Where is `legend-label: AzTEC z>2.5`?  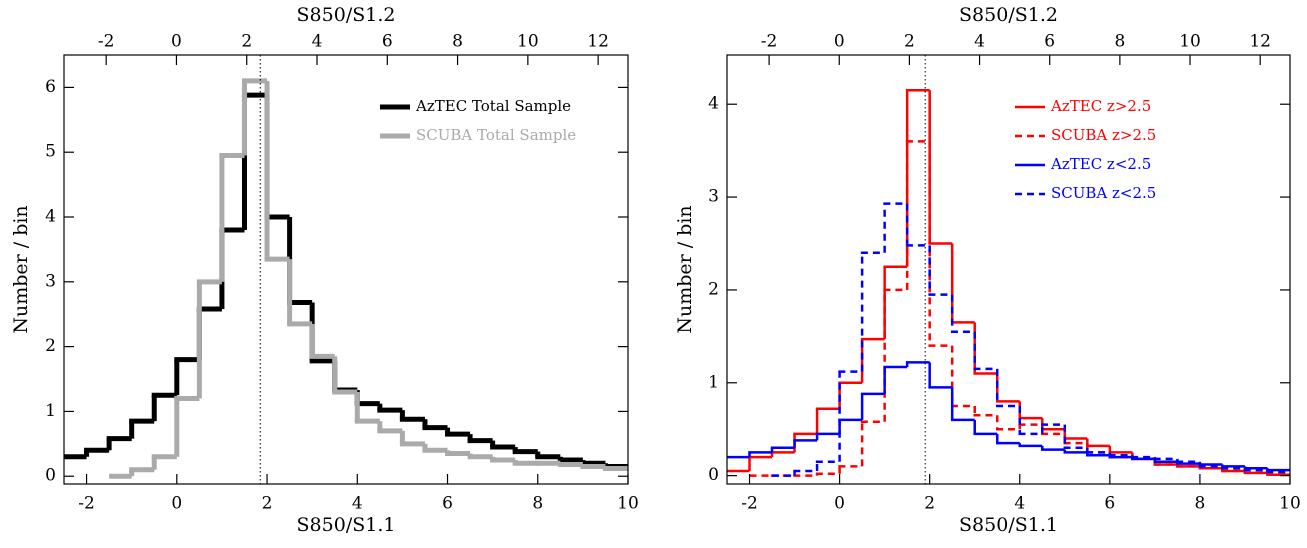 legend-label: AzTEC z>2.5 is located at coordinates (1100, 106).